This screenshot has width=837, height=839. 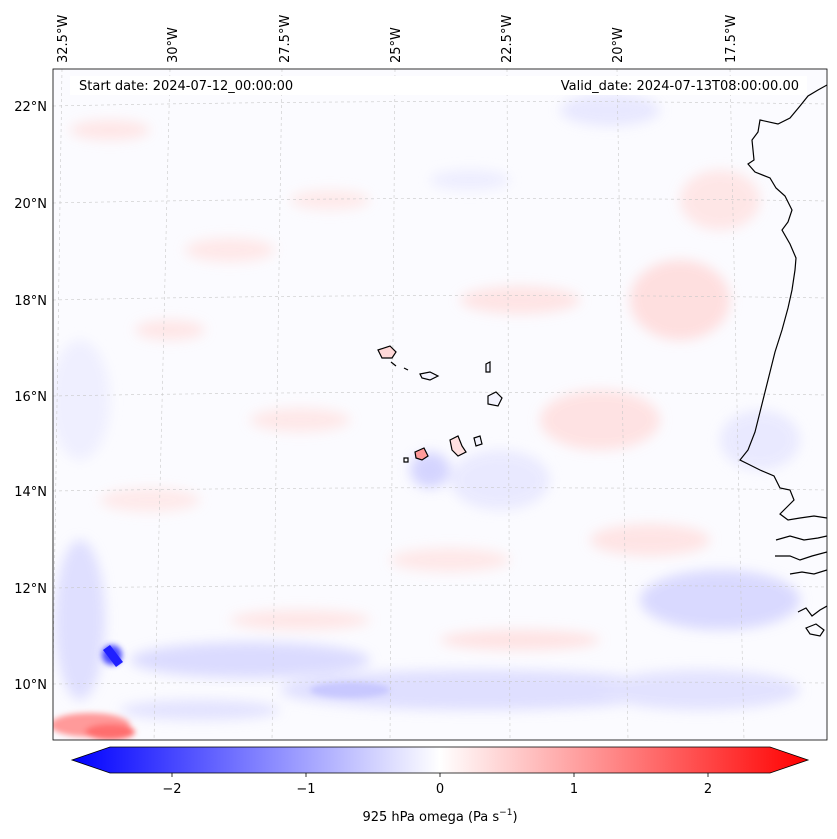 I want to click on colorbar-title: 925 hPa omega (Pa s−1), so click(x=439, y=816).